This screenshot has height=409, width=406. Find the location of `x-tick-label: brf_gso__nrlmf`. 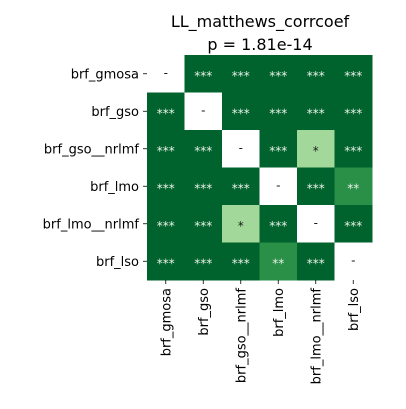

x-tick-label: brf_gso__nrlmf is located at coordinates (241, 336).